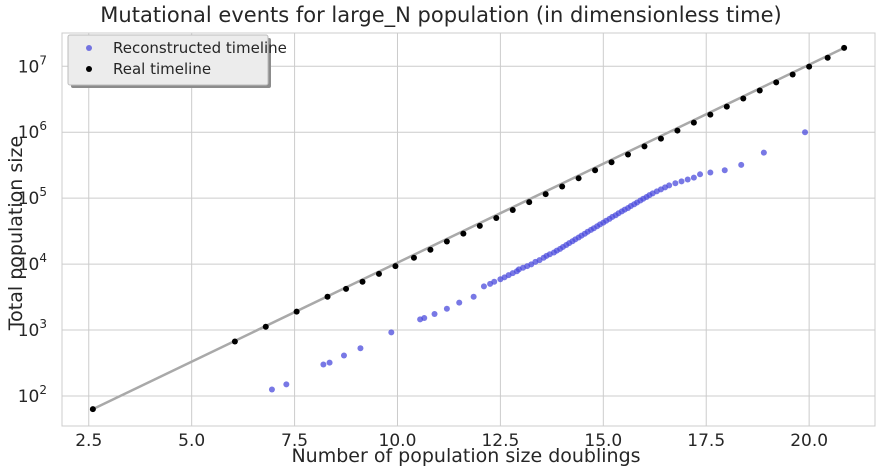  What do you see at coordinates (43, 126) in the screenshot?
I see `y-tick-exponent: 6` at bounding box center [43, 126].